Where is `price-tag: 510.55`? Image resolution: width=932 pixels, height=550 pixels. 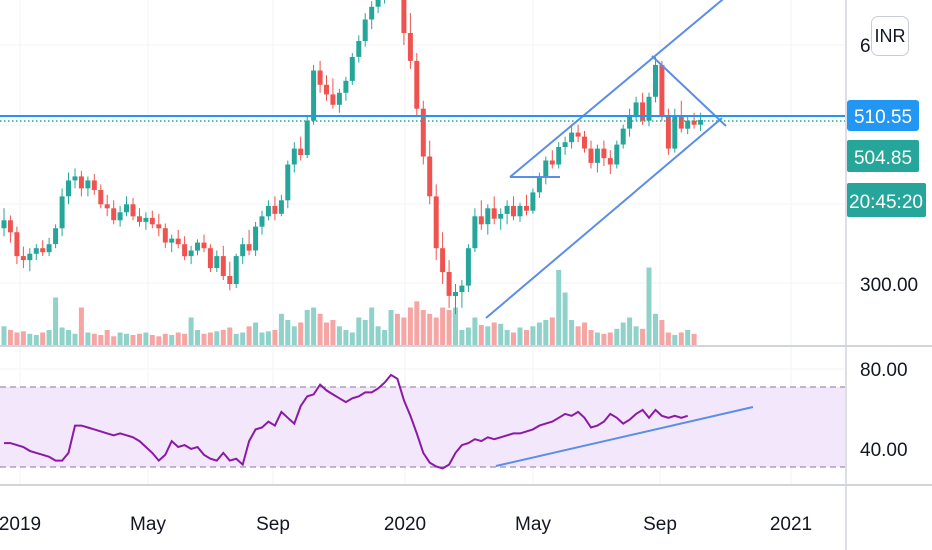
price-tag: 510.55 is located at coordinates (883, 115).